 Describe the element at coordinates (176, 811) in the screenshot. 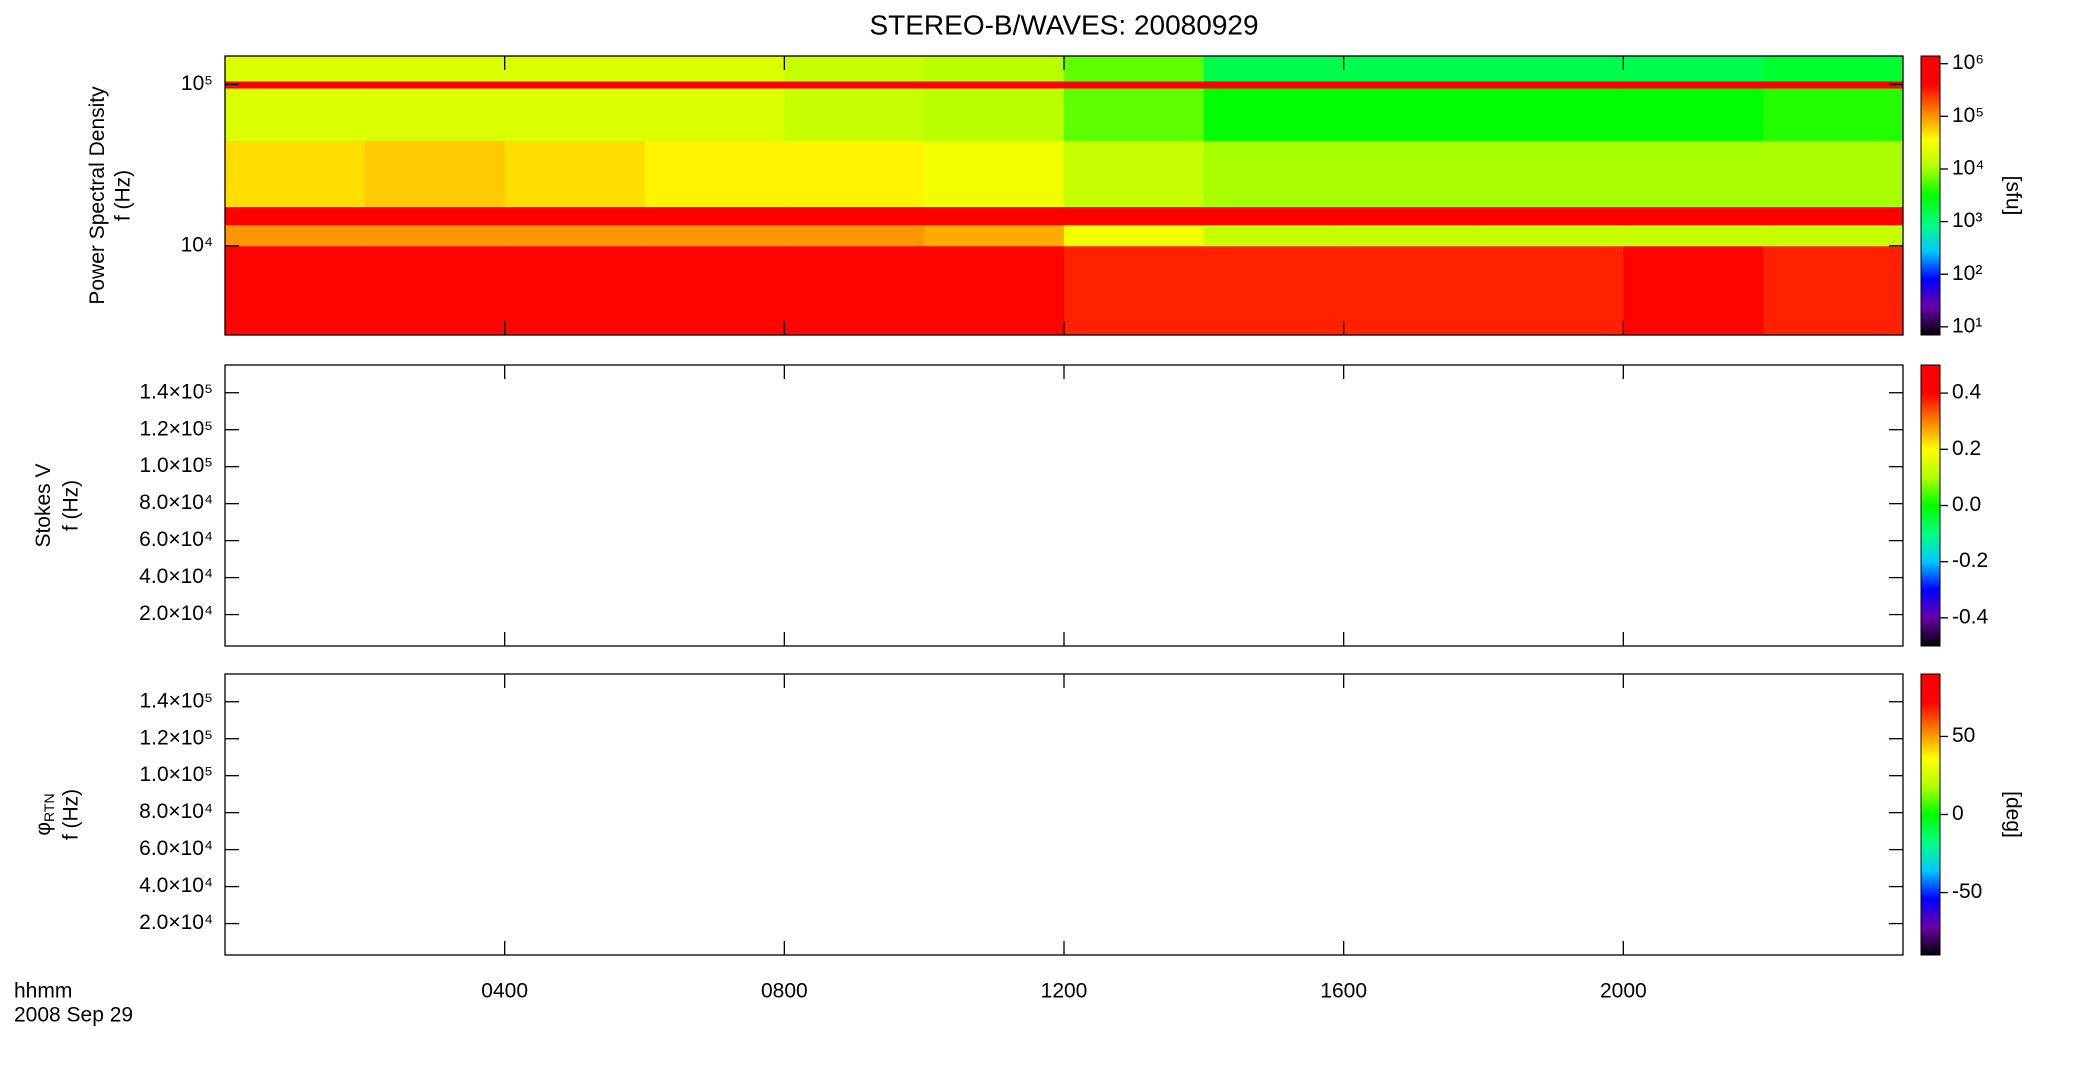

I see `y-tick-label: 8.0×10⁴` at that location.